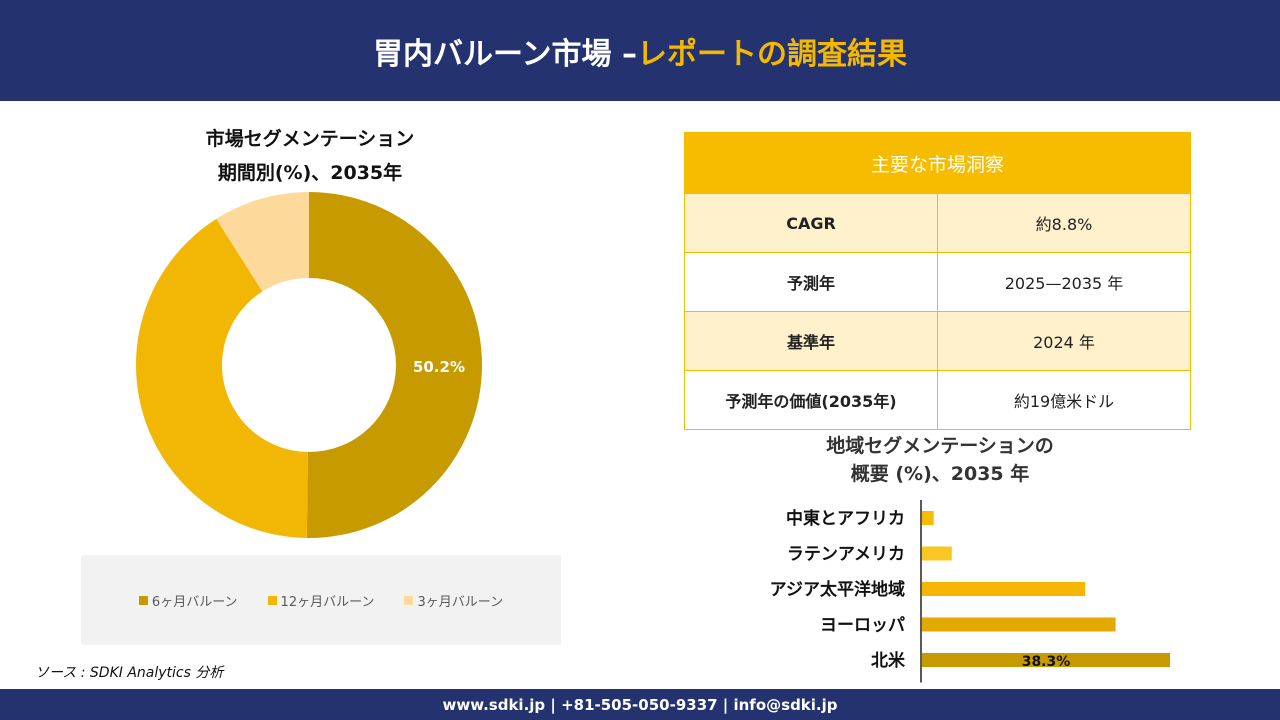  Describe the element at coordinates (845, 518) in the screenshot. I see `region-tick-label: 中東とアフリカ` at that location.